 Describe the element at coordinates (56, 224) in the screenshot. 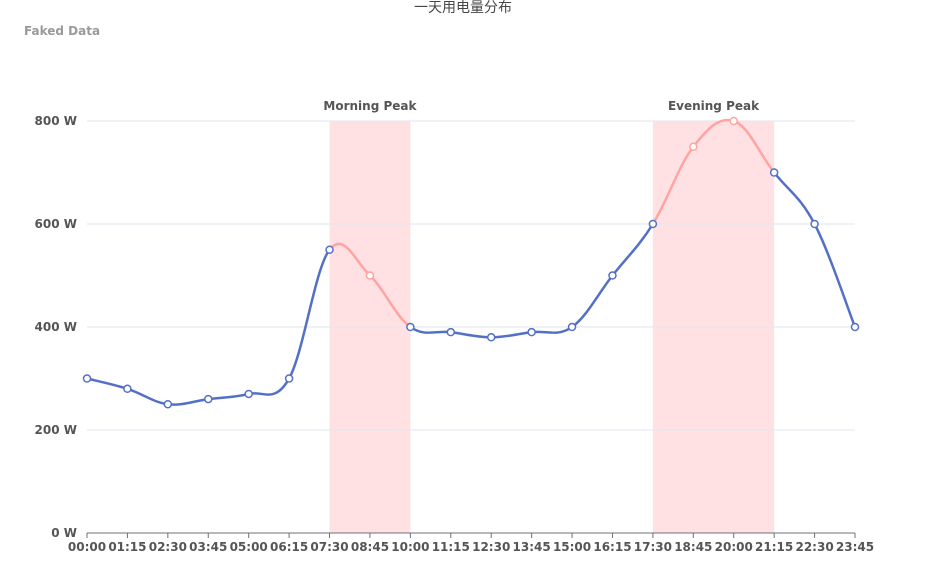

I see `y-tick-label-3: 600 W` at that location.